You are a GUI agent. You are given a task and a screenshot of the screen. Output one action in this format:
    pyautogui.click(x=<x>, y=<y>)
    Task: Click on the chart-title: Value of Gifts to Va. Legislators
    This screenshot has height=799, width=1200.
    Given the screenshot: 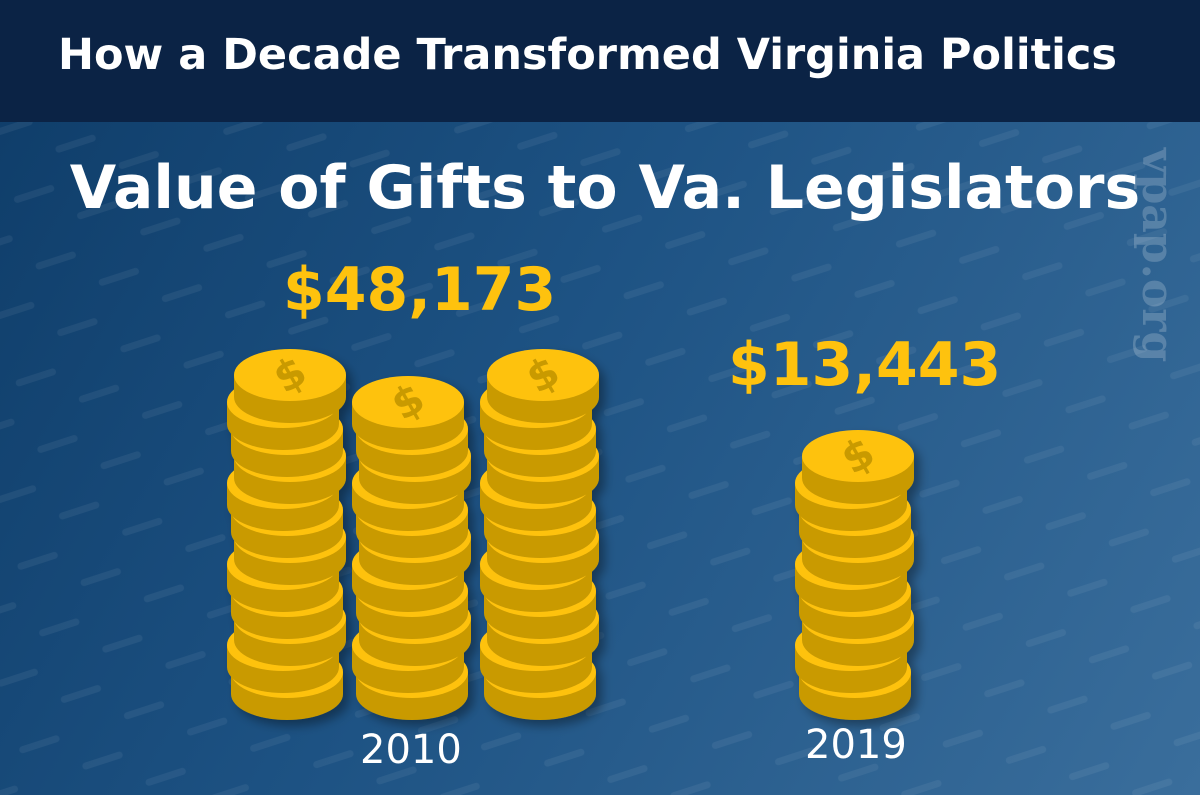 What is the action you would take?
    pyautogui.click(x=605, y=188)
    